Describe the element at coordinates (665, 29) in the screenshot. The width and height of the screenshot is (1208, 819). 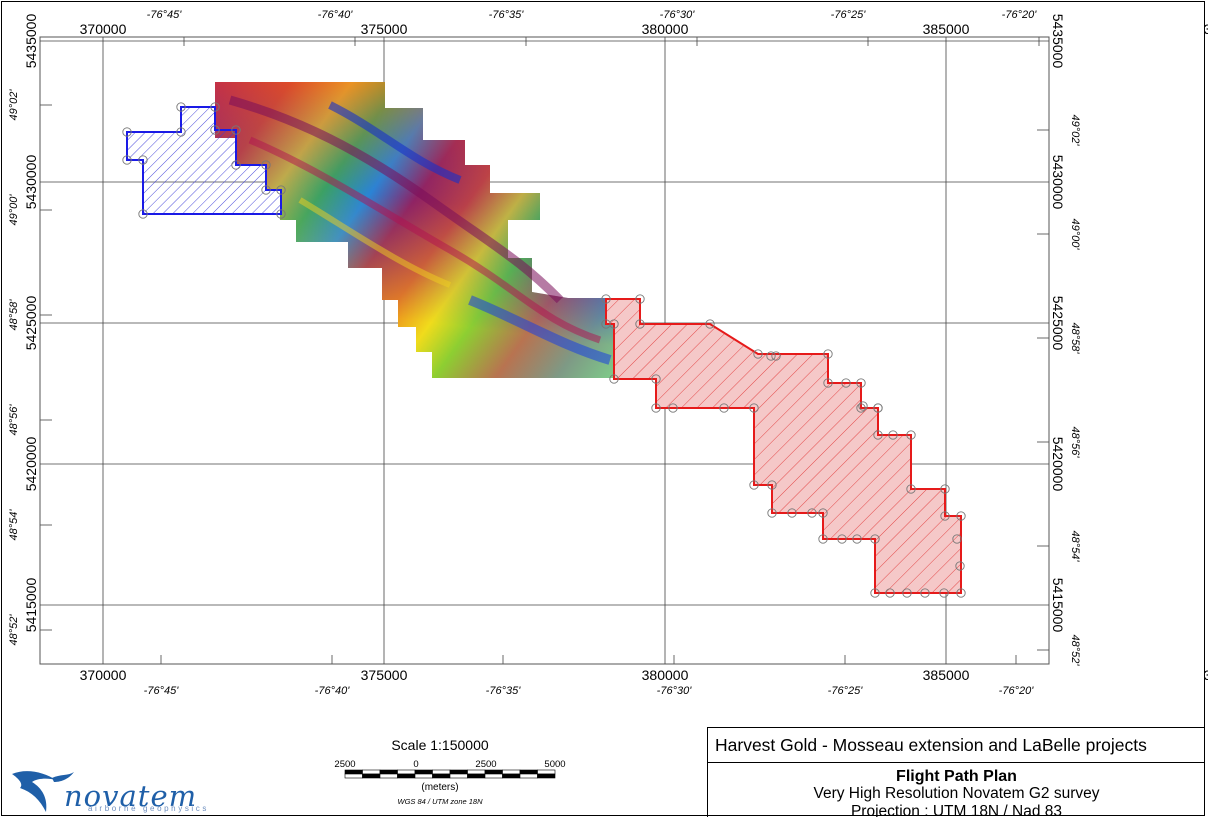
I see `easting-label-top: 380000` at that location.